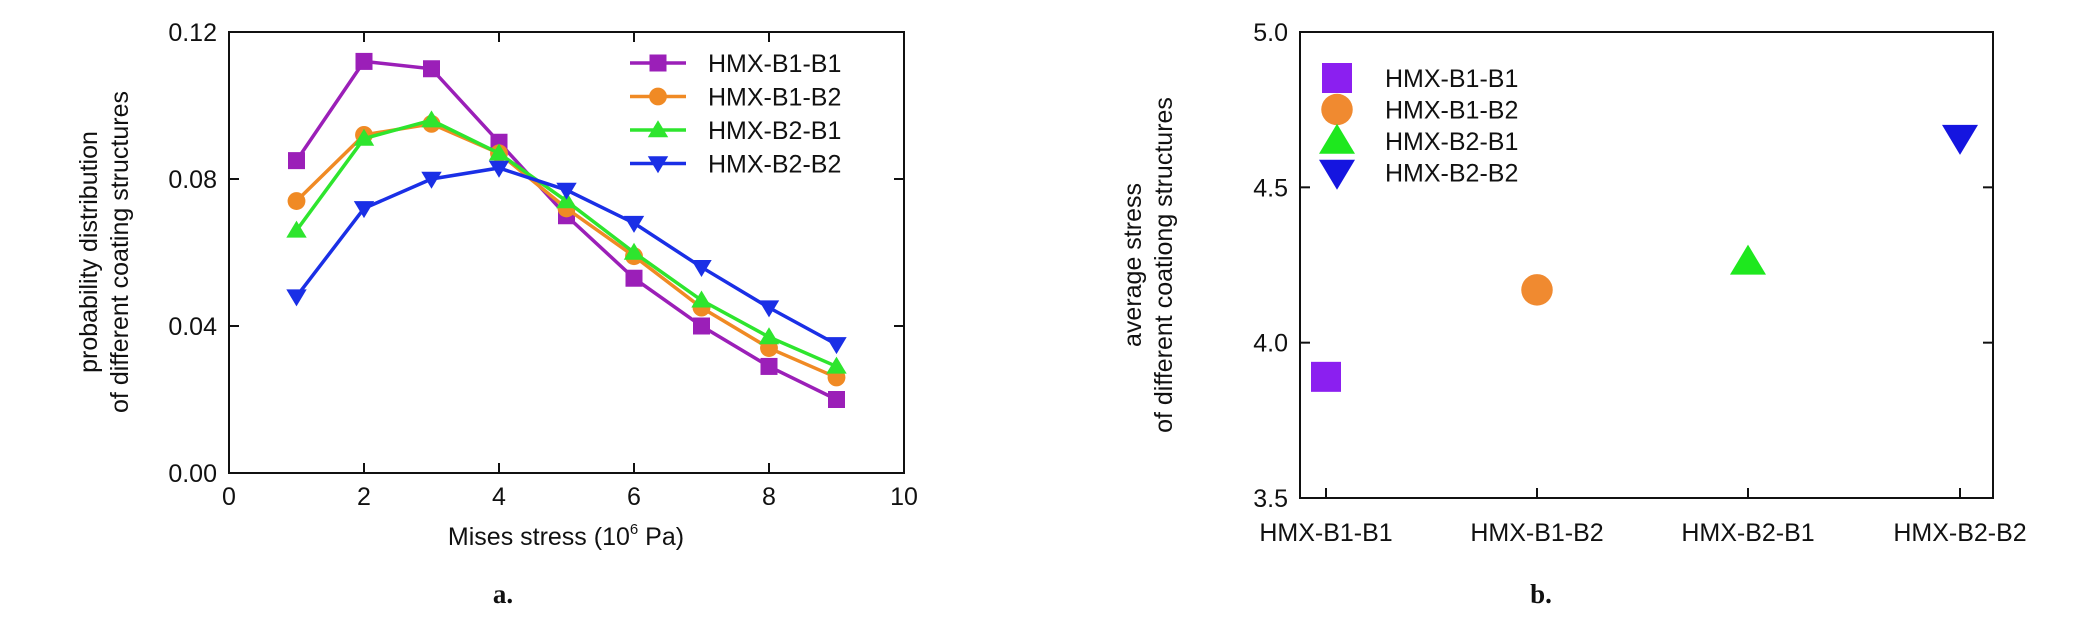  What do you see at coordinates (192, 33) in the screenshot?
I see `y-tick-label: 0.12` at bounding box center [192, 33].